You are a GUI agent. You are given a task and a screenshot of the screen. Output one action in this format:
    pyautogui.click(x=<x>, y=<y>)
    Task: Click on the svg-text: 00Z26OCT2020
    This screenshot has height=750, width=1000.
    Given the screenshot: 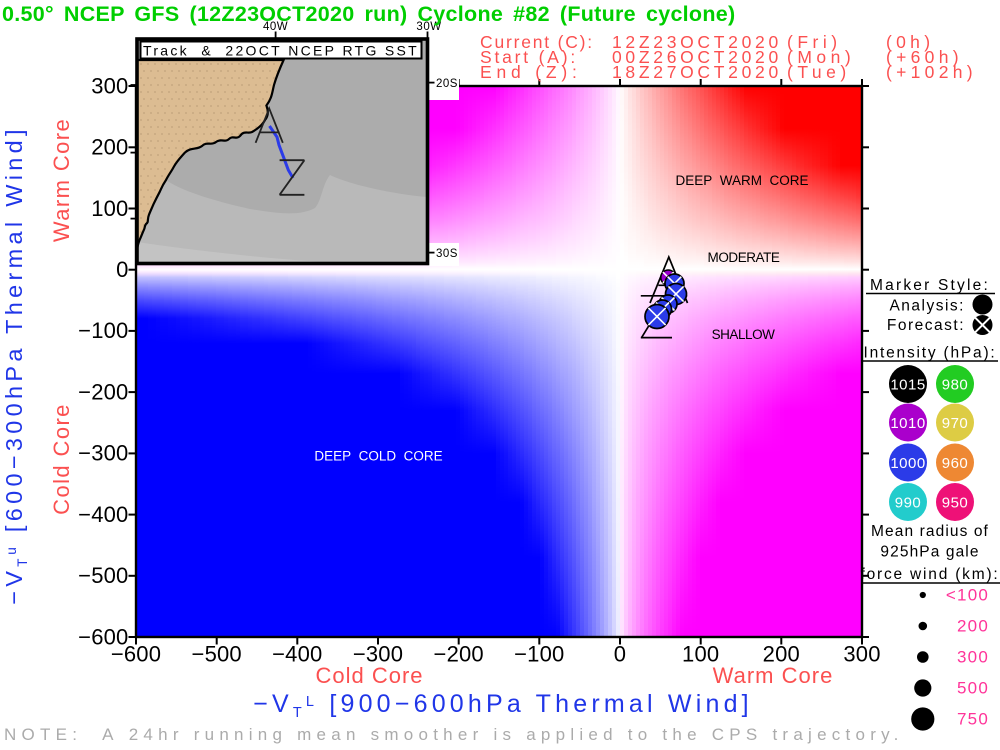 What is the action you would take?
    pyautogui.click(x=697, y=57)
    